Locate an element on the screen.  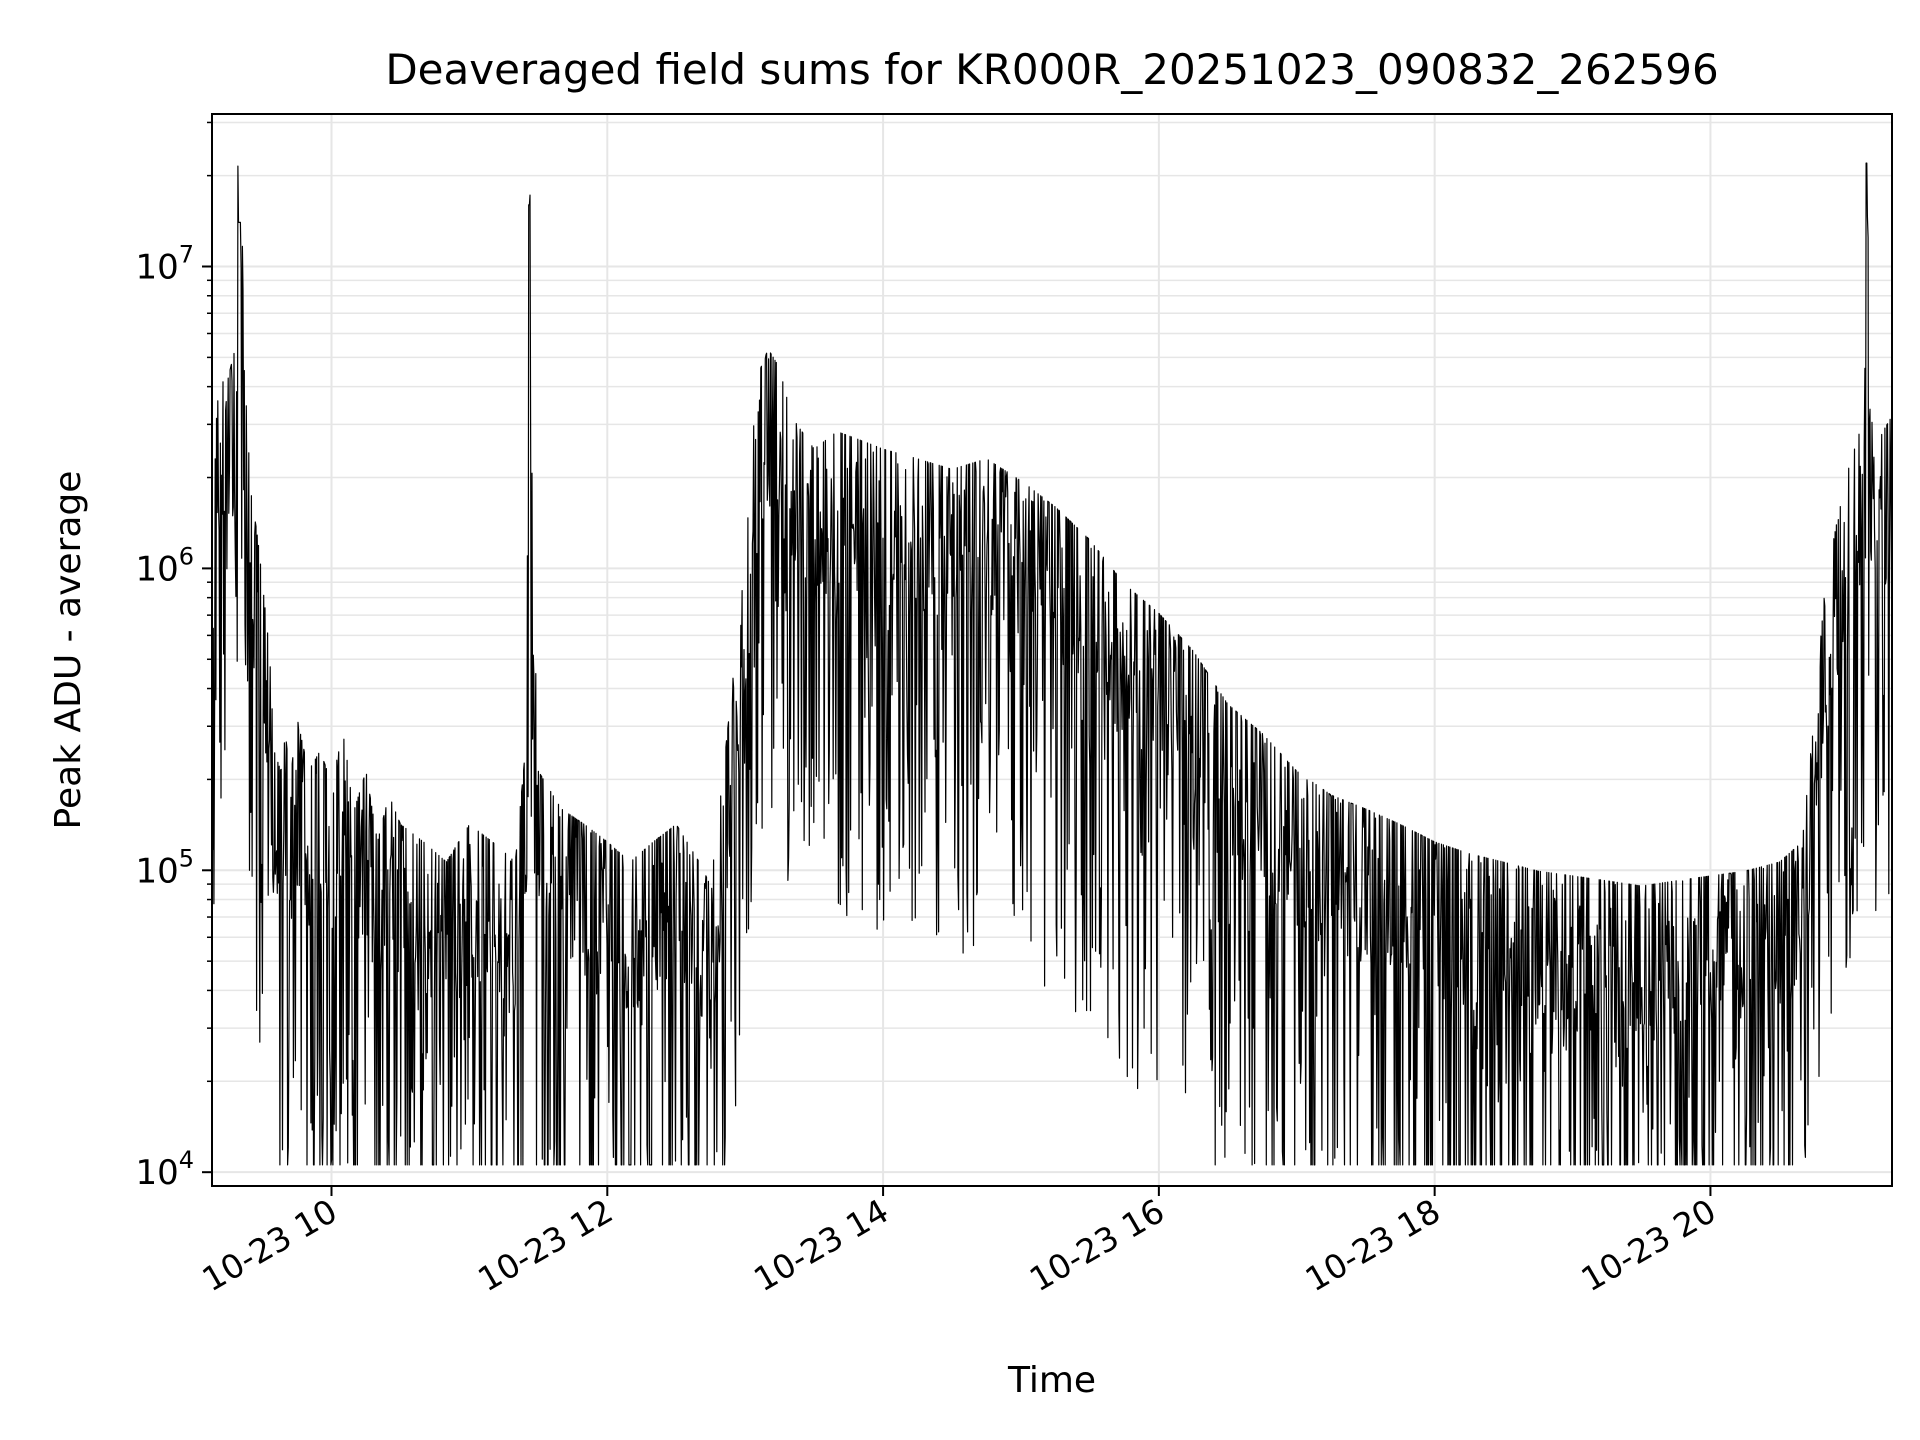
x-axis-label: Time is located at coordinates (1051, 1380).